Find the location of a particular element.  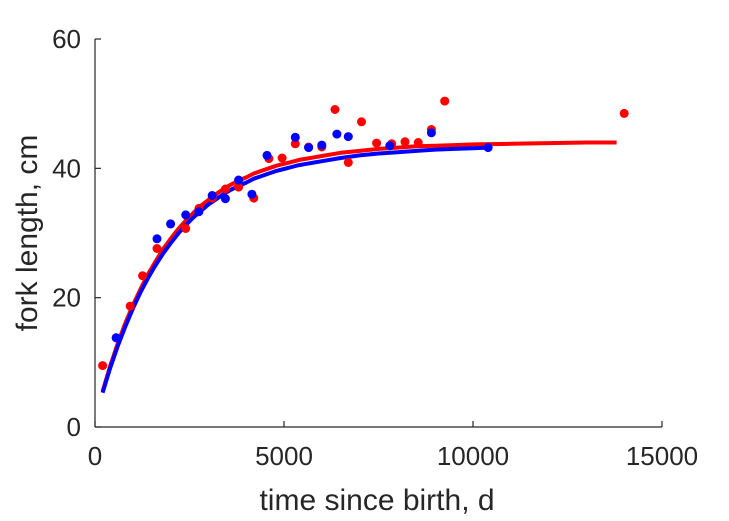

y-axis-label: fork length, cm is located at coordinates (27, 233).